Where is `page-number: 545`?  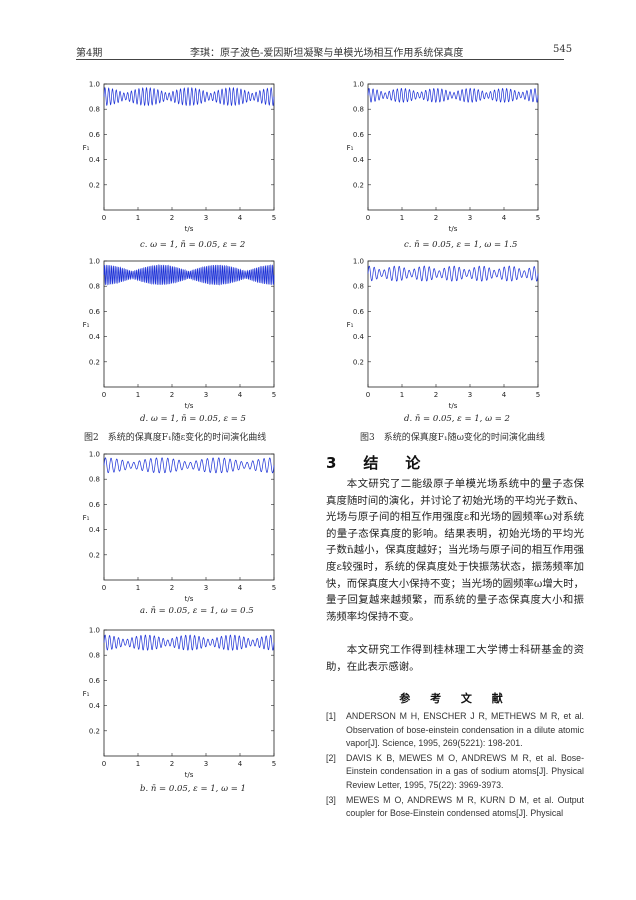
page-number: 545 is located at coordinates (563, 49).